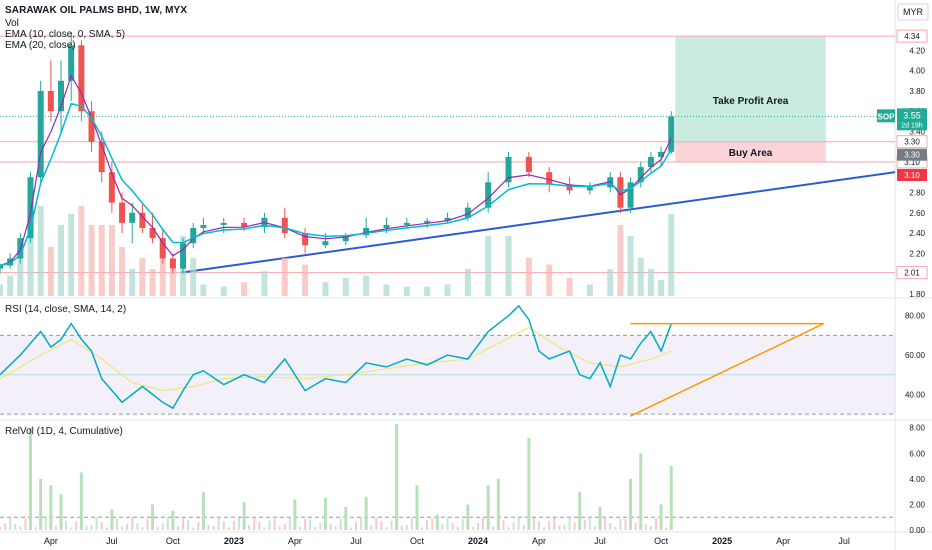 This screenshot has width=932, height=550. What do you see at coordinates (912, 175) in the screenshot?
I see `level-tag-value: 3.10` at bounding box center [912, 175].